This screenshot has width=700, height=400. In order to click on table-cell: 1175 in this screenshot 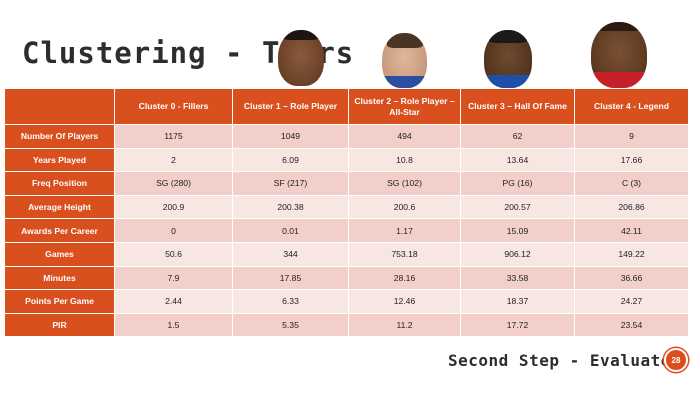, I will do `click(173, 136)`.